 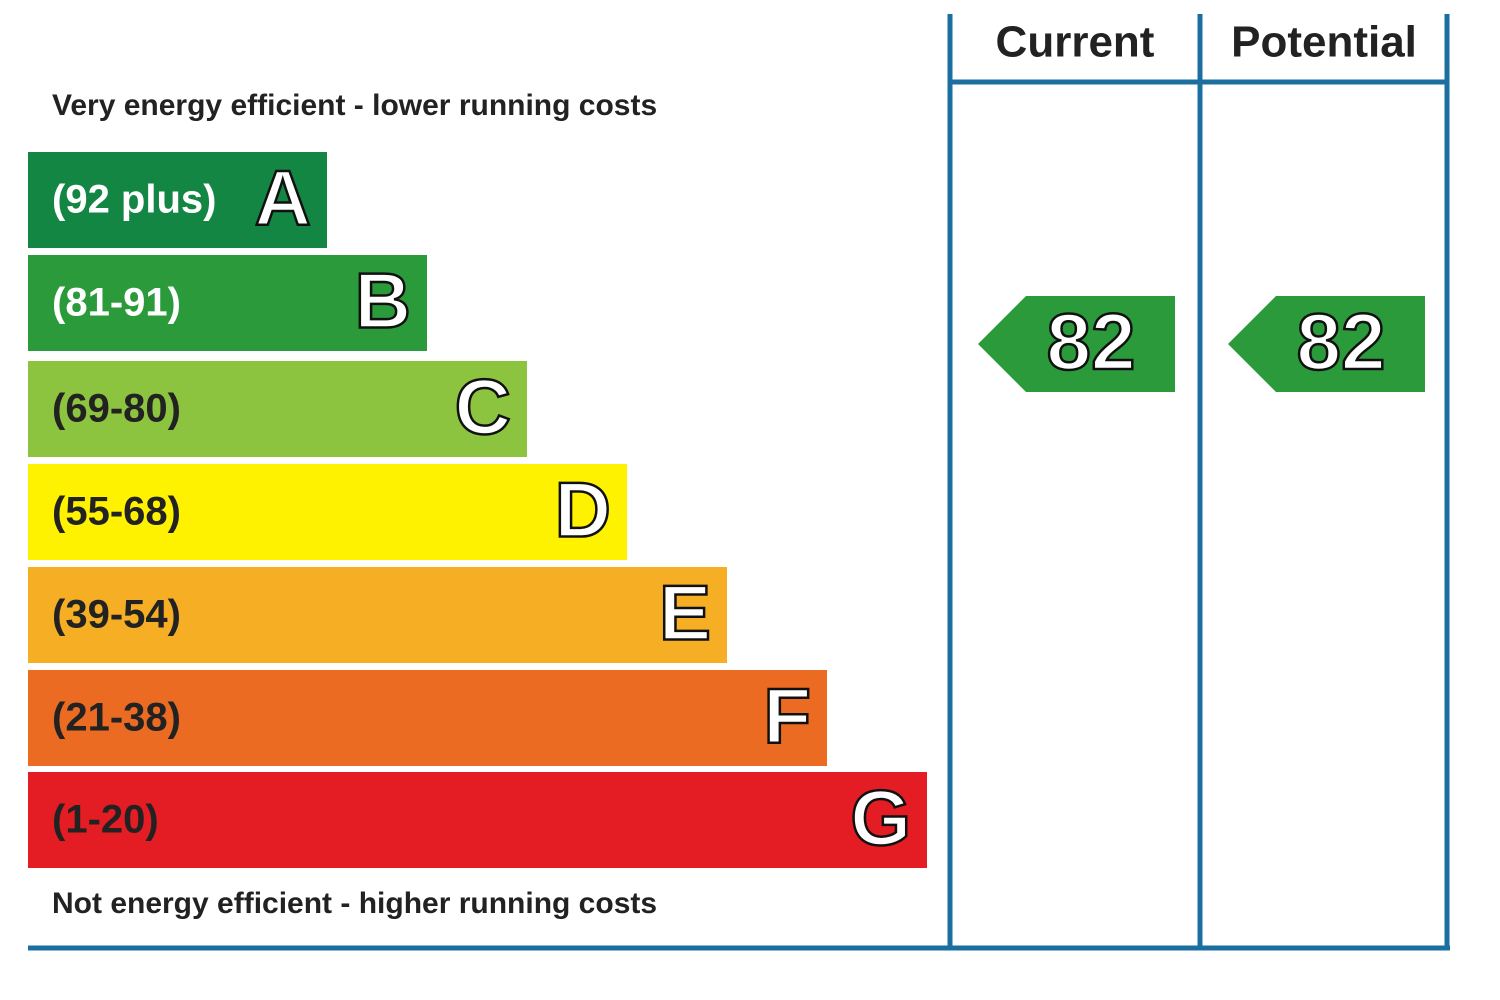 What do you see at coordinates (1324, 42) in the screenshot?
I see `potential-header: Potential` at bounding box center [1324, 42].